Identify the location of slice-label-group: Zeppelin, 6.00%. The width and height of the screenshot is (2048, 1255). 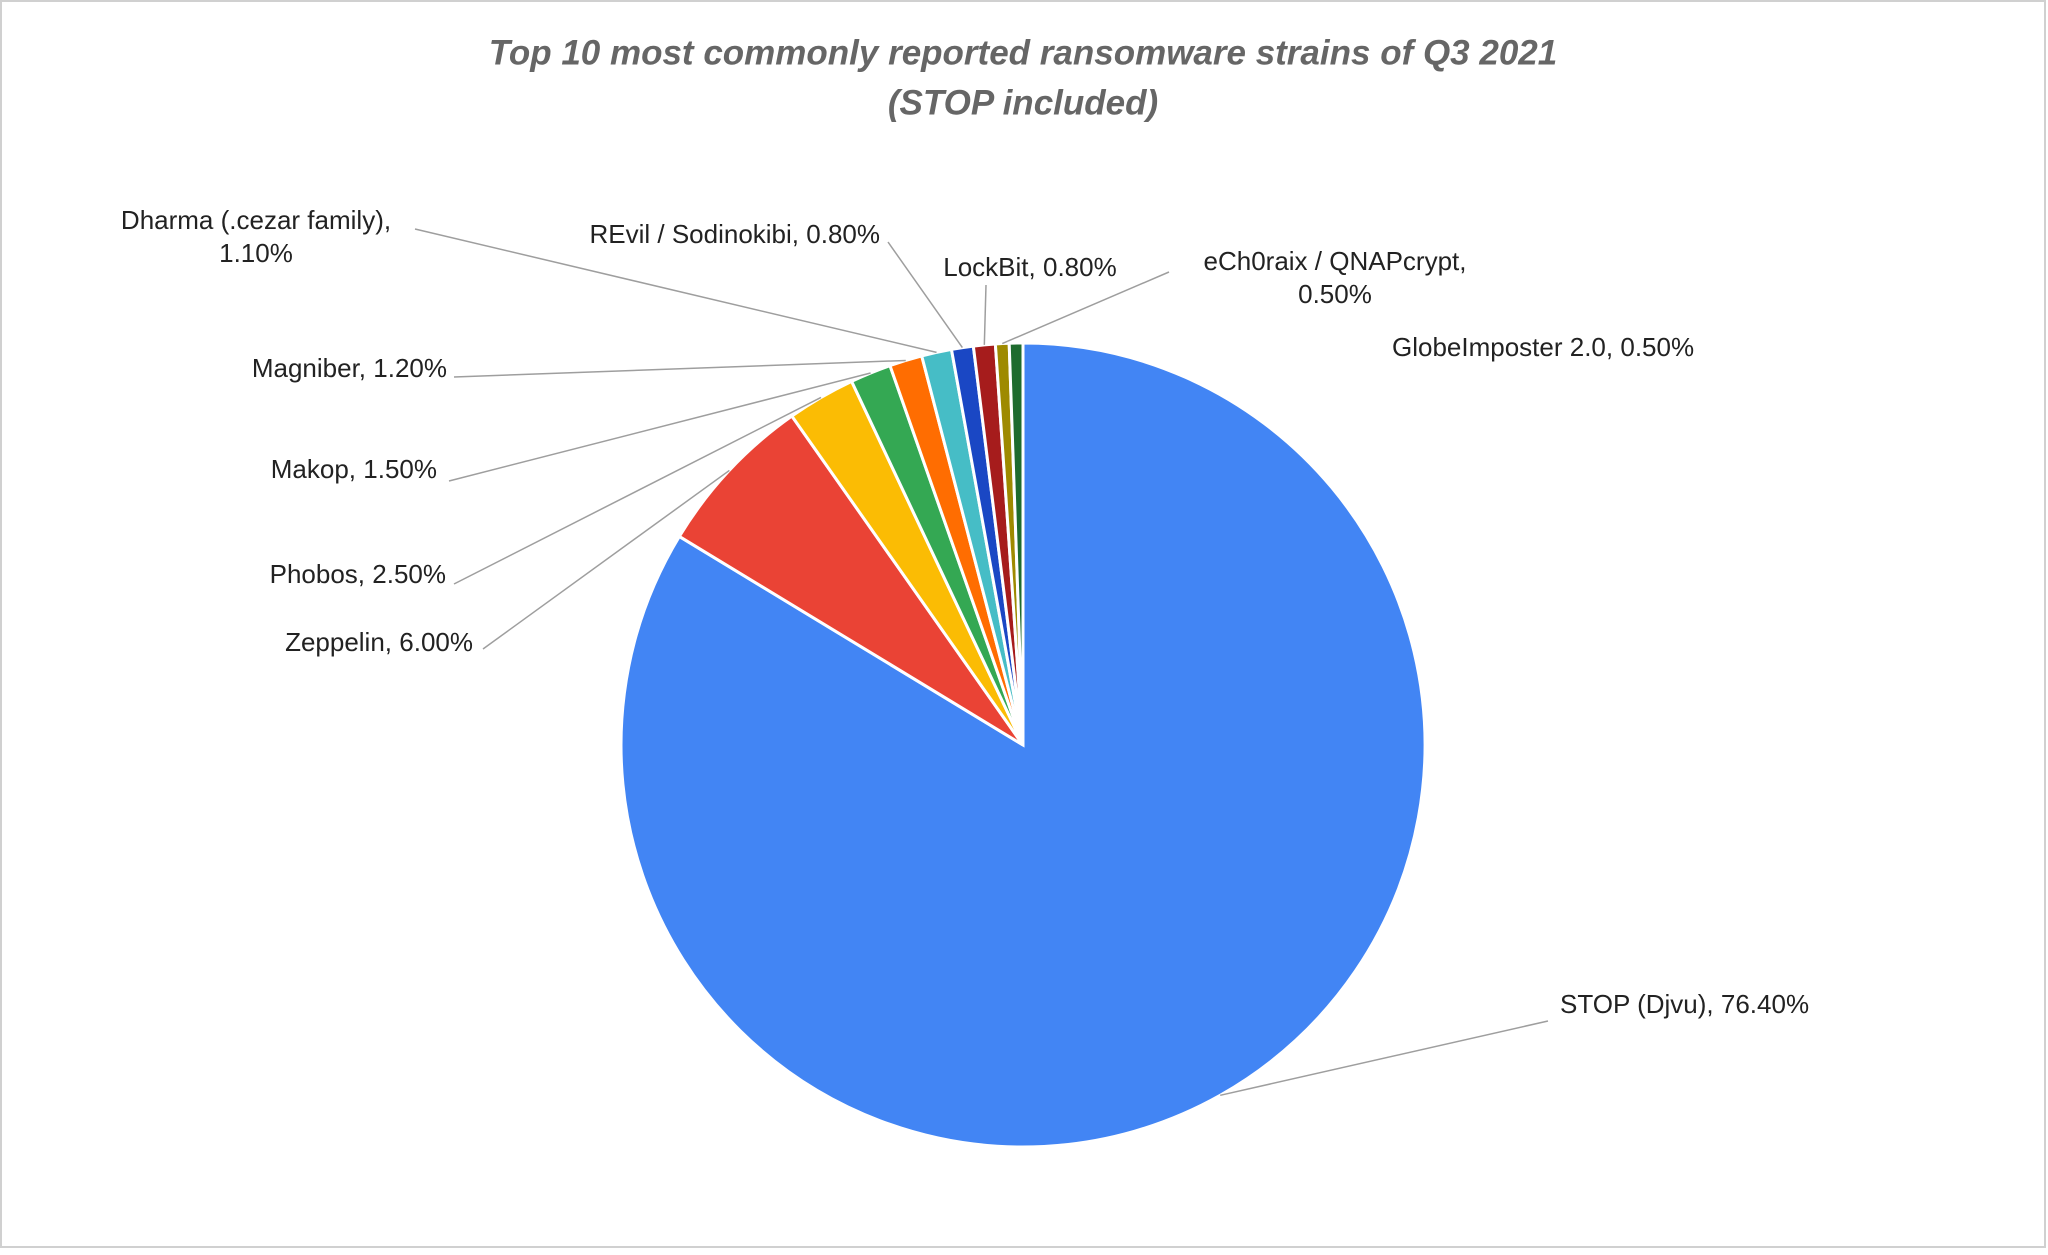
(379, 642).